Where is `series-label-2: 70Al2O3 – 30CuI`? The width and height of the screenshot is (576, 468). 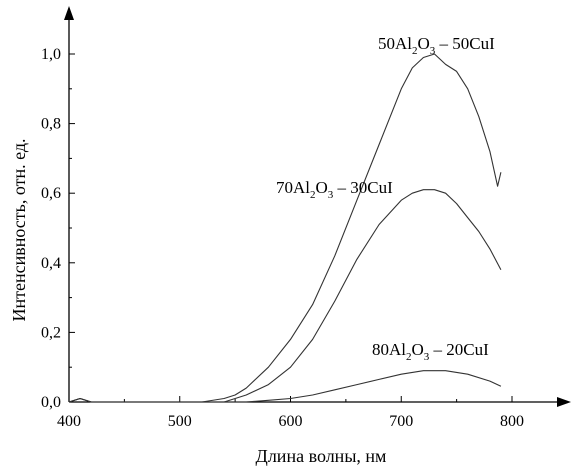 series-label-2: 70Al2O3 – 30CuI is located at coordinates (334, 189).